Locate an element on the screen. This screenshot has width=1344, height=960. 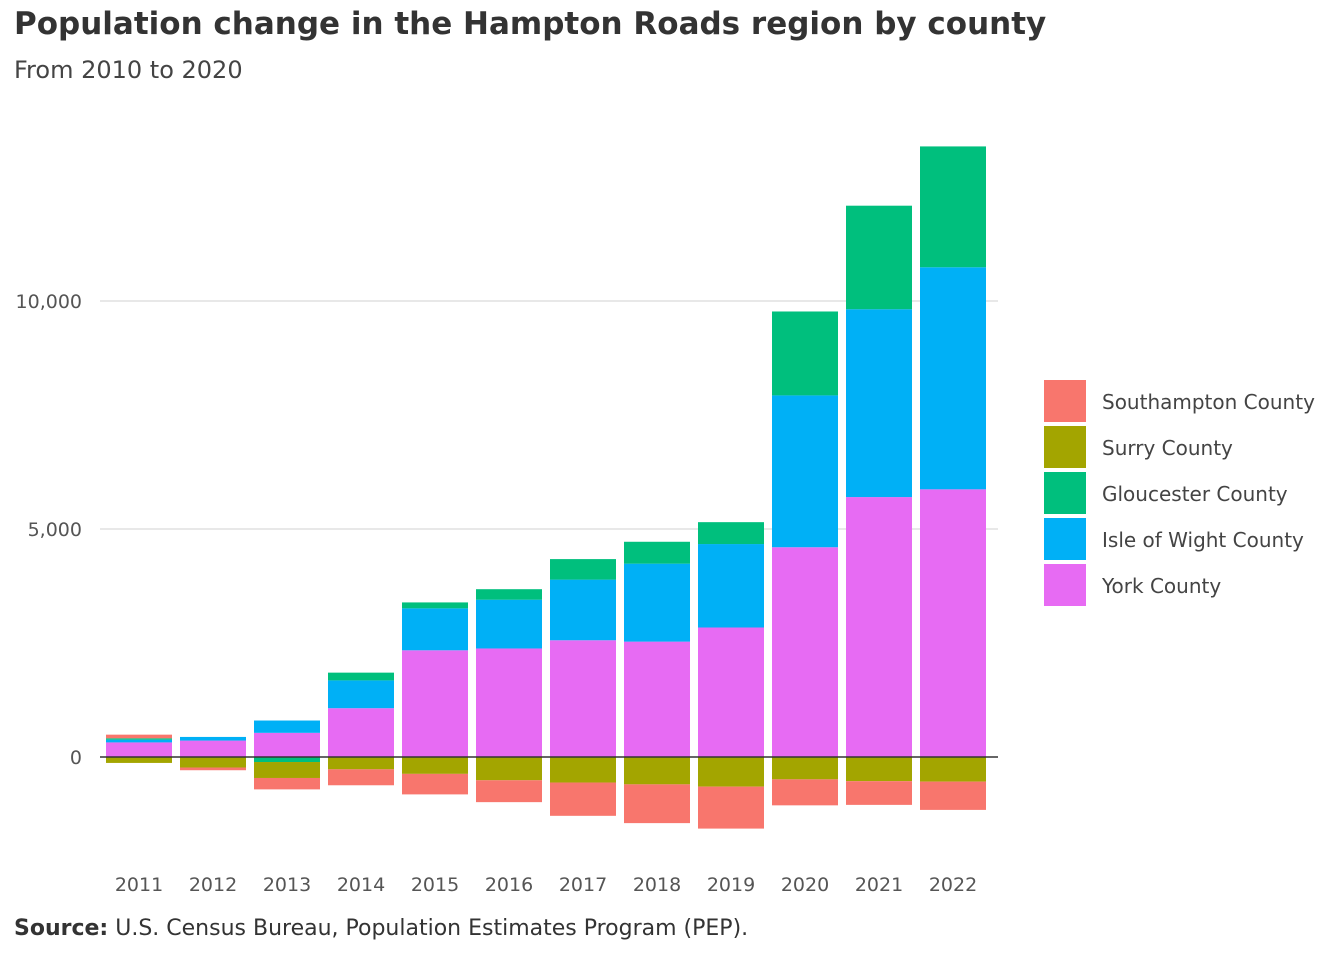
x-tick-label: 2012 is located at coordinates (213, 885).